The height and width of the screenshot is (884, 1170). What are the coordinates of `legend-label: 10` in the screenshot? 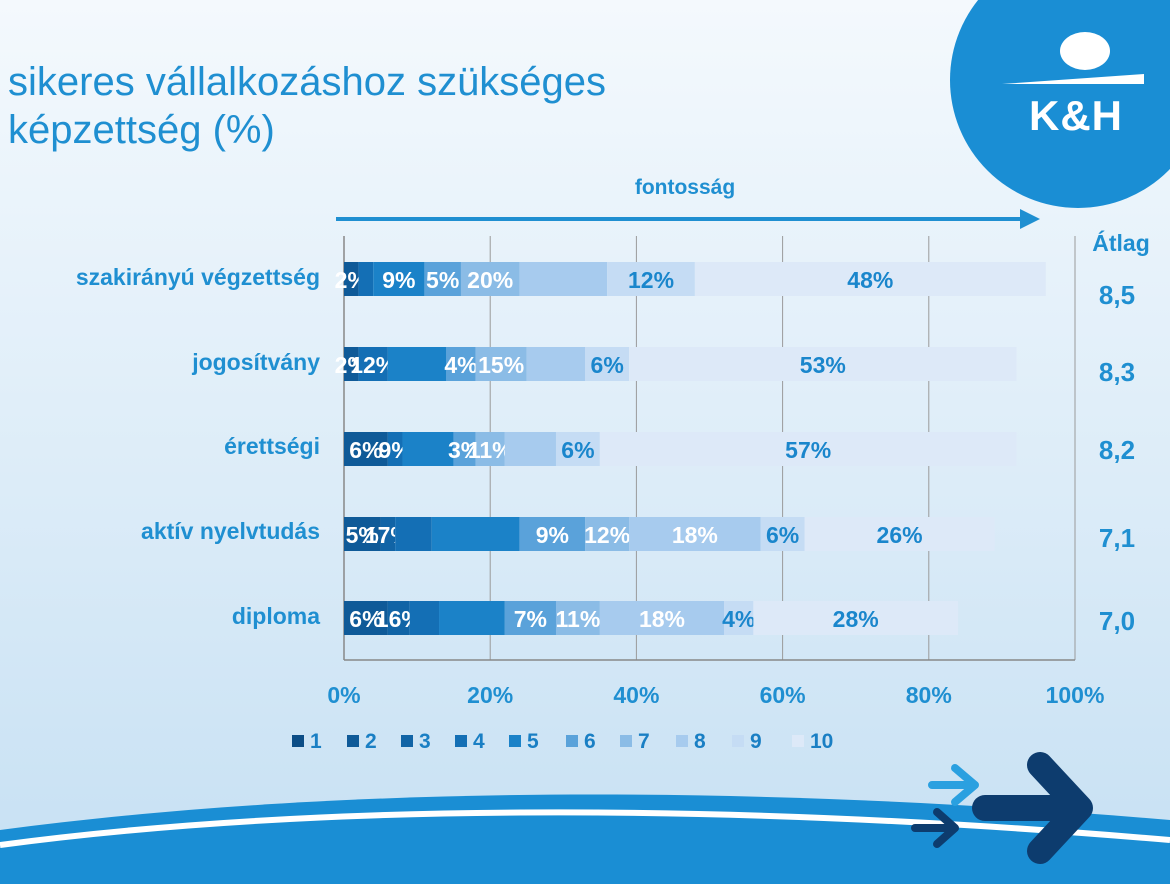 It's located at (822, 741).